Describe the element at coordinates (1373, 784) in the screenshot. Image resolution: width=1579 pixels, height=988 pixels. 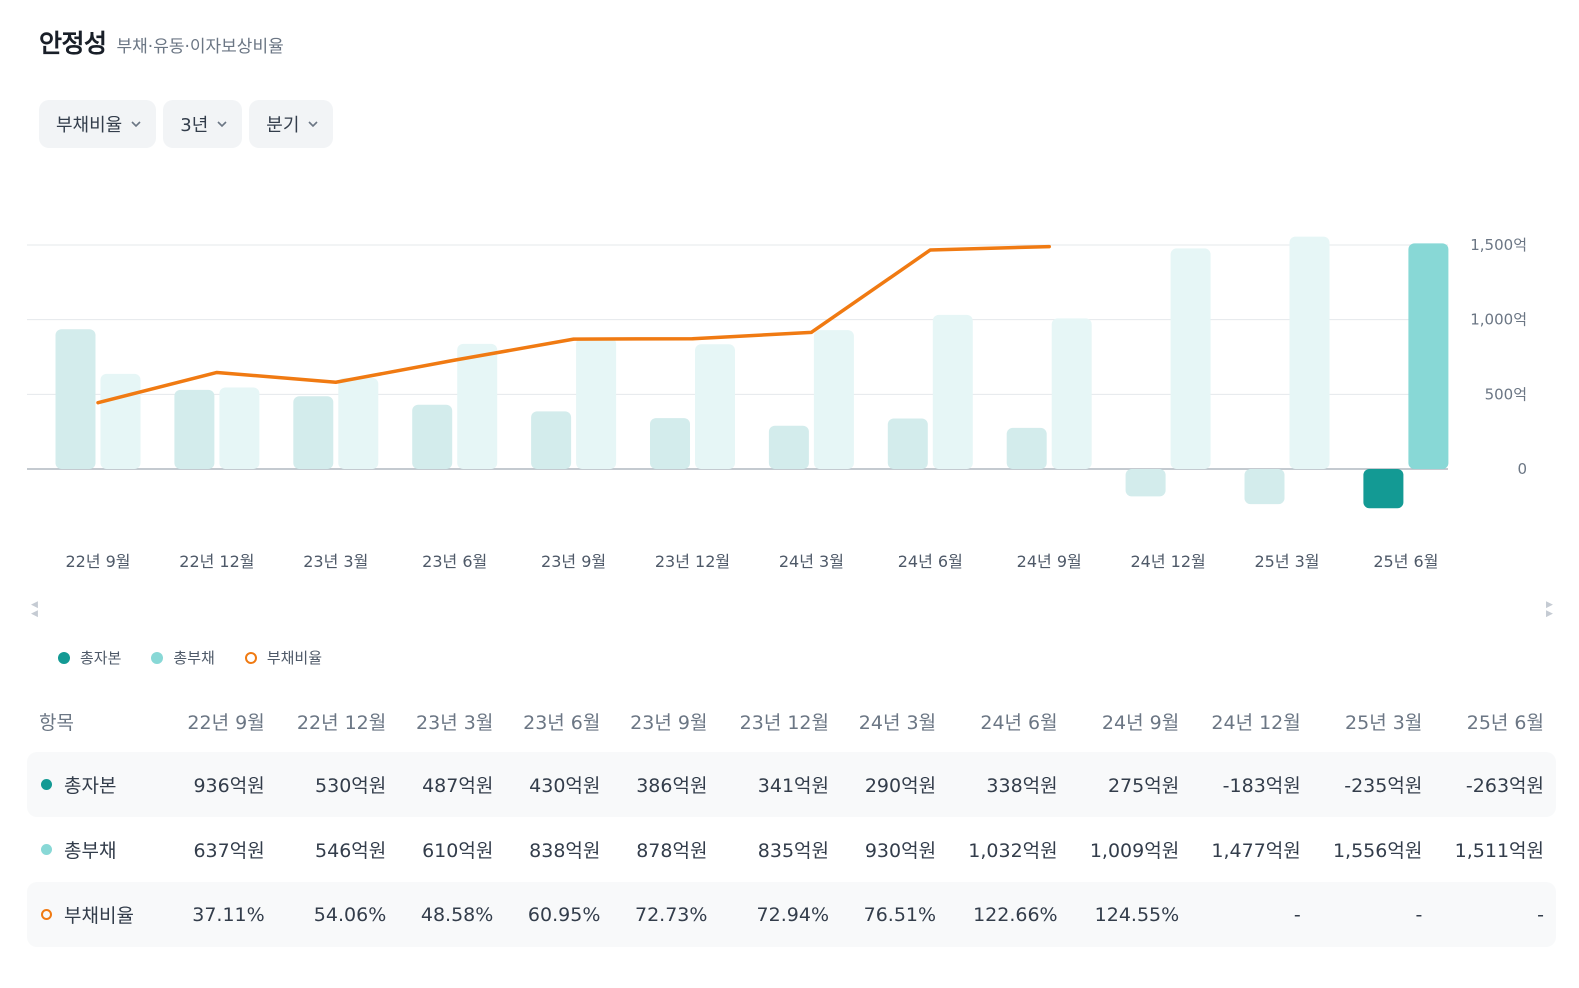
I see `table-cell: -235억원` at that location.